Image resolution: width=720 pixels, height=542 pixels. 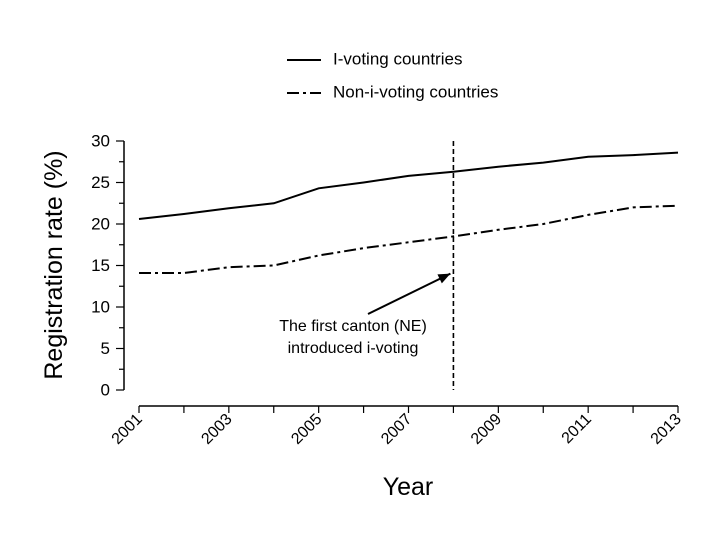 I want to click on annotation-layer: The first canton (NE) introduced i-voting, so click(x=367, y=265).